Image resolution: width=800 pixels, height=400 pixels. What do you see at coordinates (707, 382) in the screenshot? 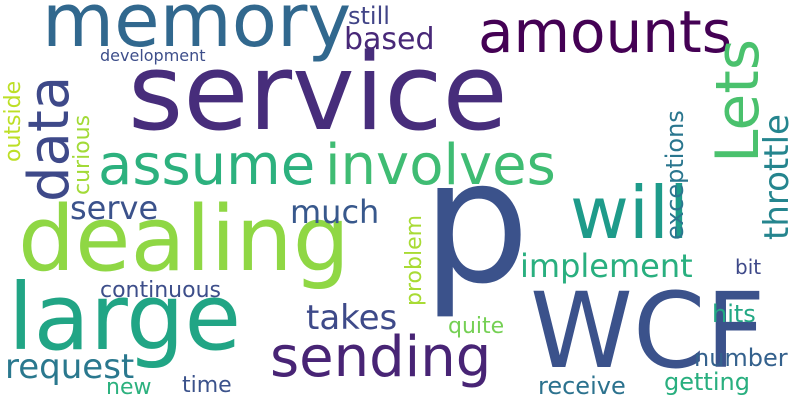
I see `word-getting: getting` at bounding box center [707, 382].